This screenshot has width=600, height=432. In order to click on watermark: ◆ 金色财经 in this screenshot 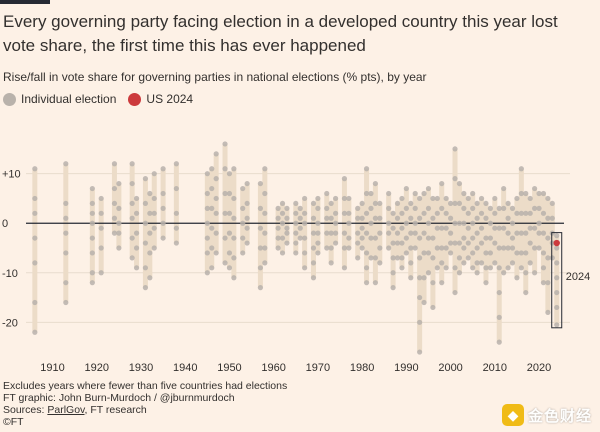, I will do `click(546, 415)`.